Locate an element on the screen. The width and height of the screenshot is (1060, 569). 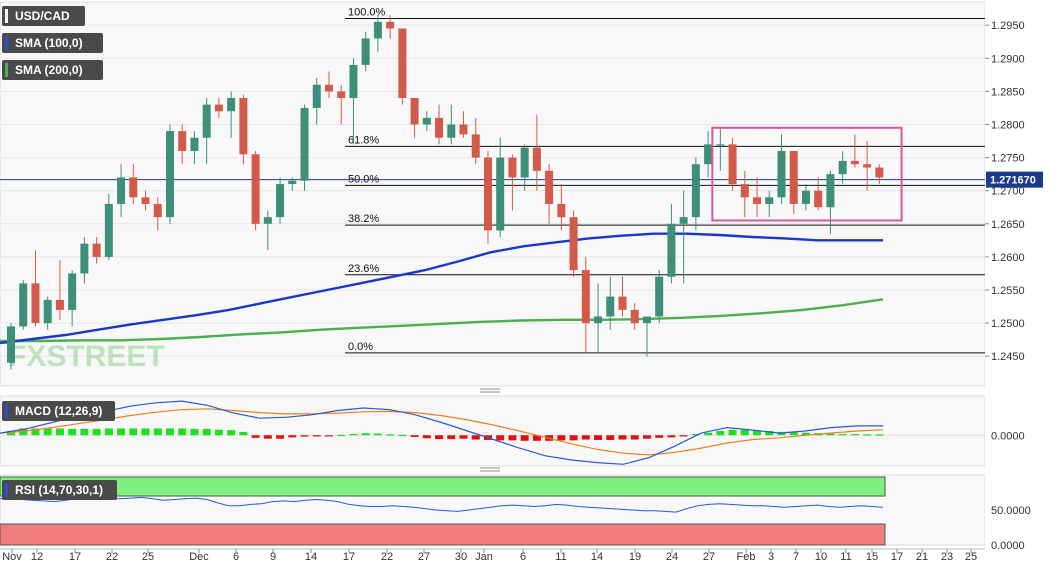
symbol-label: USD/CAD is located at coordinates (43, 16).